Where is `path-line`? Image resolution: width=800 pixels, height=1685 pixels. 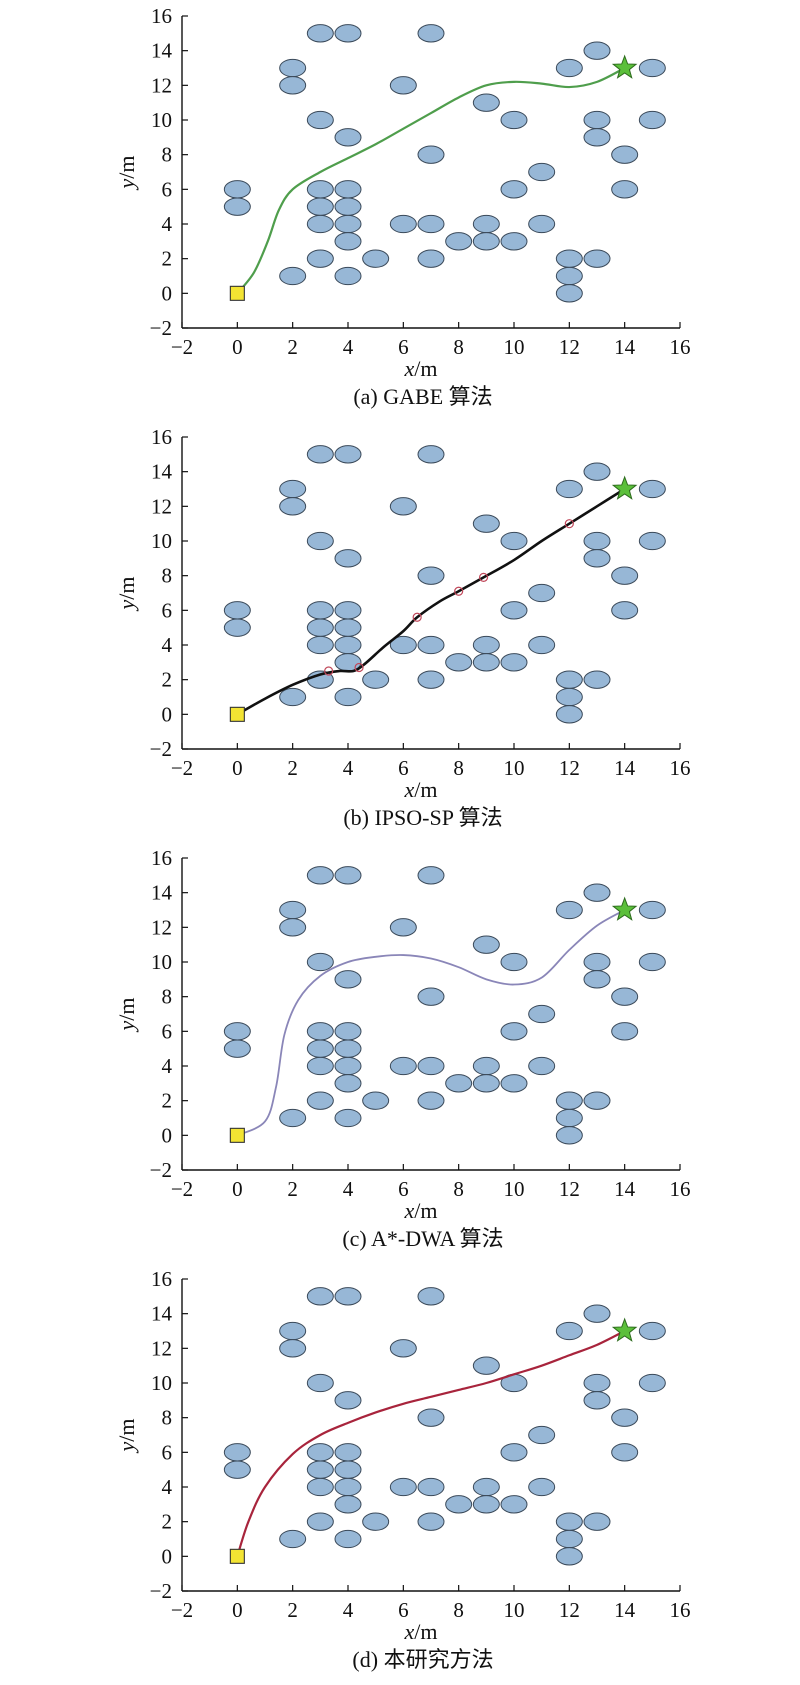
path-line is located at coordinates (431, 1023).